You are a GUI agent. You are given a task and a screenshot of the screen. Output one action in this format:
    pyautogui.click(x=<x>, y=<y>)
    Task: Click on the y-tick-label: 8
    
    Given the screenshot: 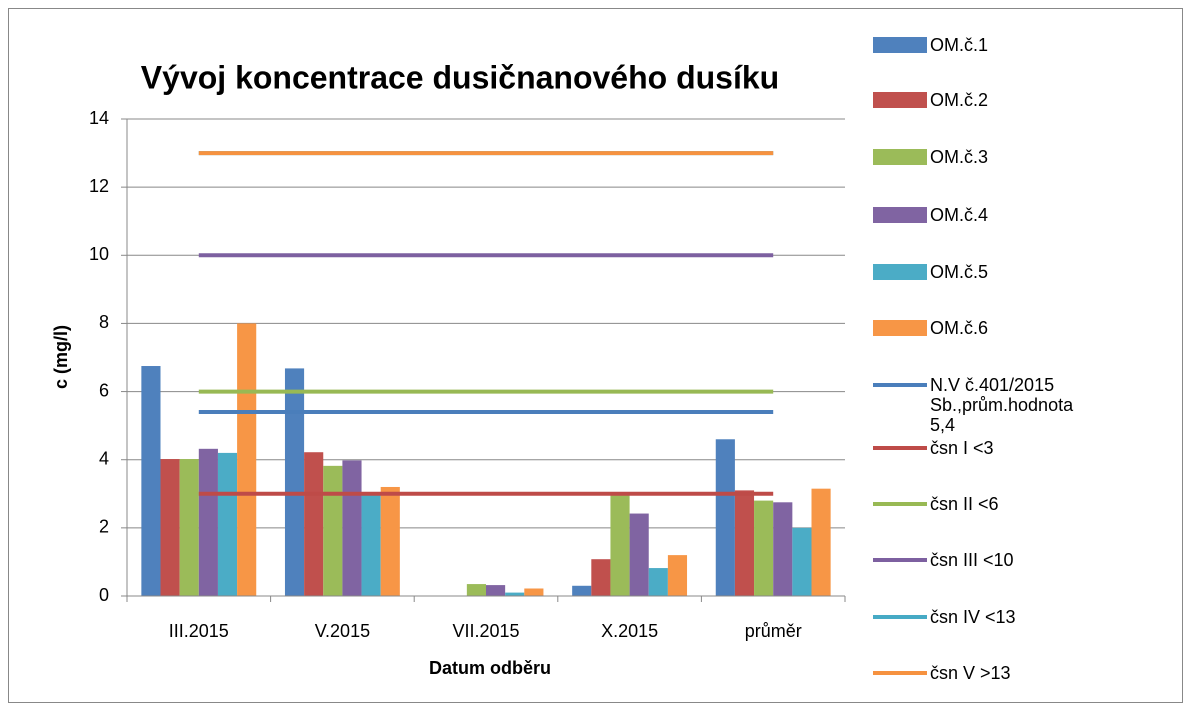 What is the action you would take?
    pyautogui.click(x=104, y=322)
    